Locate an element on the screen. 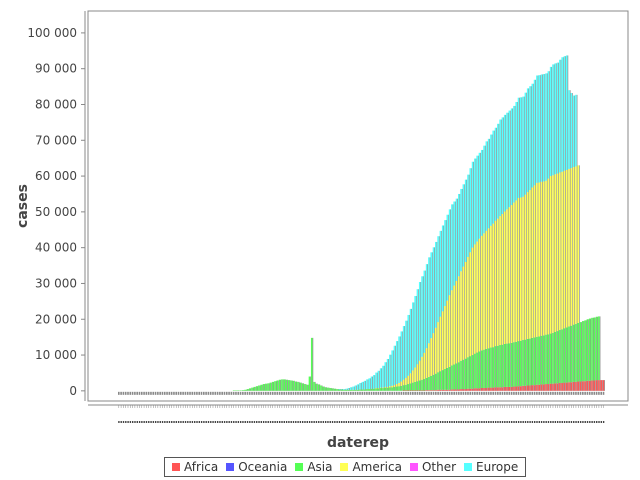 This screenshot has width=640, height=480. y-tick-label: 90 000 is located at coordinates (56, 69).